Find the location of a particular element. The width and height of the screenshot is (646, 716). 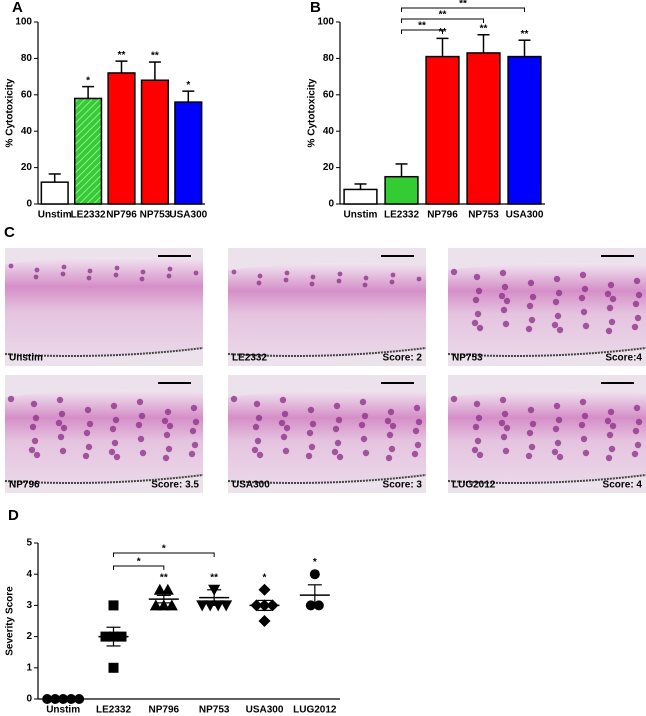

histology-image: NP753 Score:4 is located at coordinates (546, 307).